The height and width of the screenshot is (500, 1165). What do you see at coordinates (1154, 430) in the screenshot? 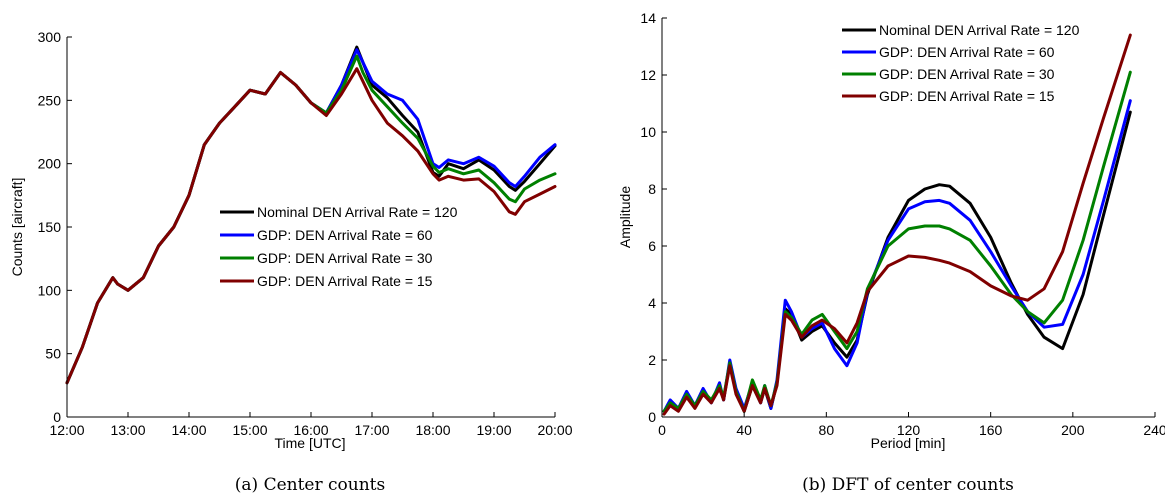
I see `x-tick-label: 240` at bounding box center [1154, 430].